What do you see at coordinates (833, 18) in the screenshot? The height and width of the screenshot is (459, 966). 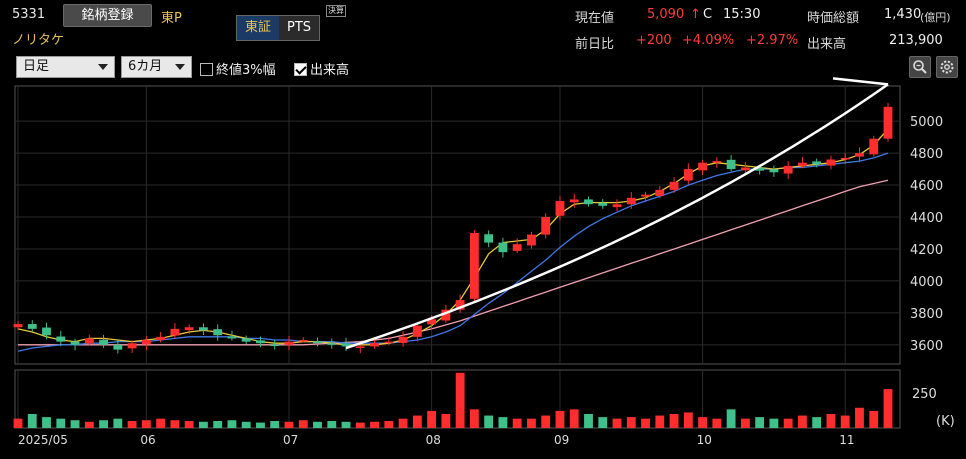 I see `mcap-label: 時価総額` at bounding box center [833, 18].